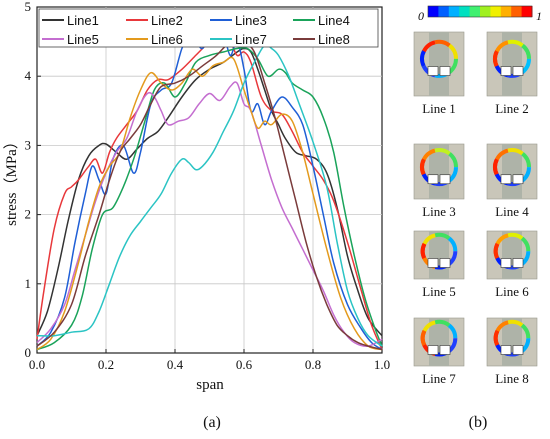 The width and height of the screenshot is (550, 439). I want to click on stress-thumbnail-4: Line 4, so click(512, 181).